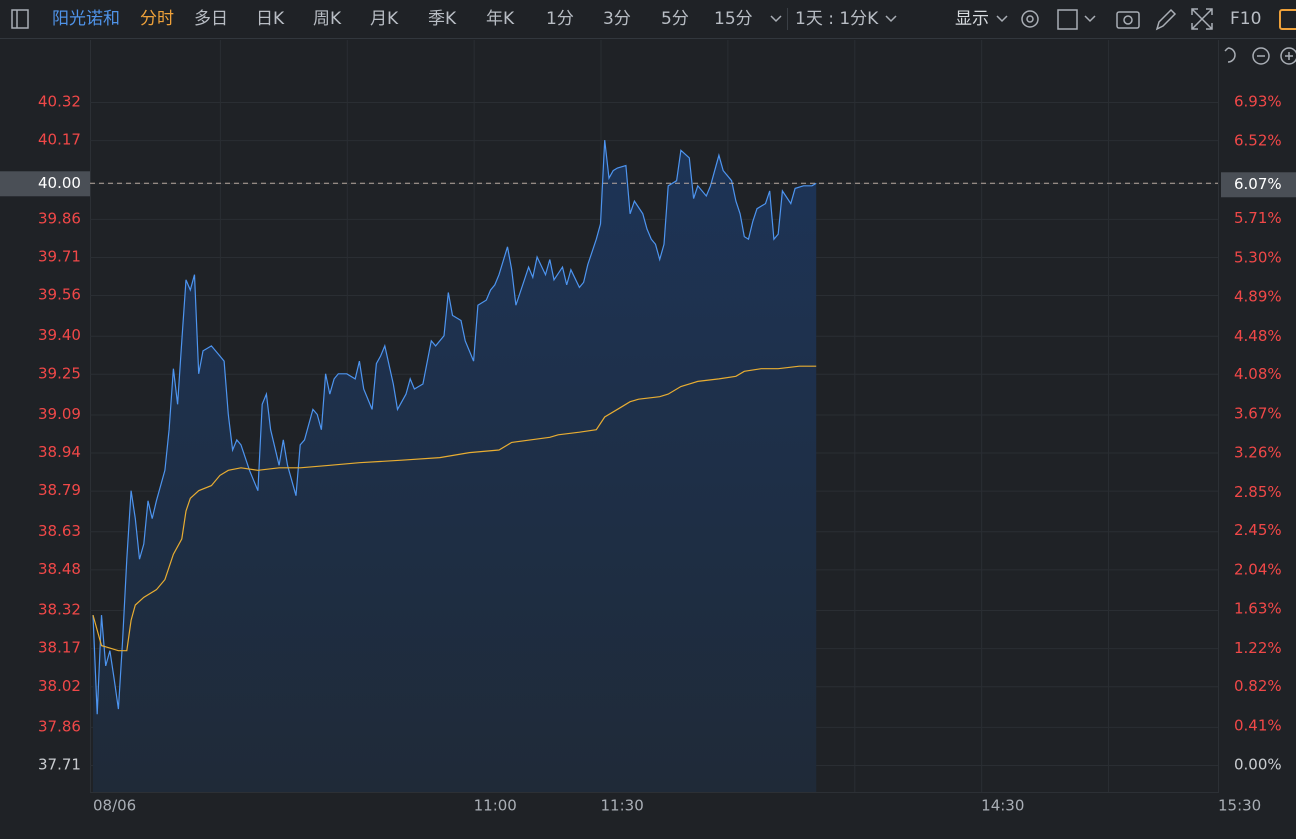 The width and height of the screenshot is (1296, 839). Describe the element at coordinates (1258, 725) in the screenshot. I see `y2-tick-label: 0.41%` at that location.